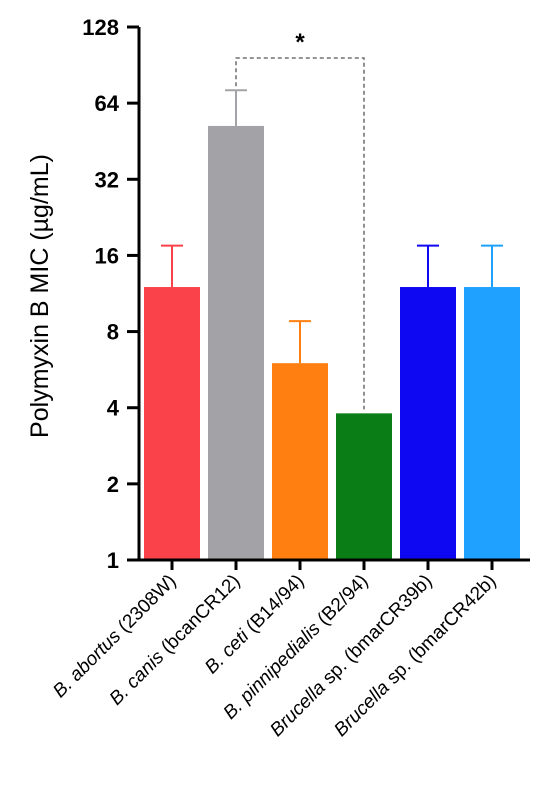  Describe the element at coordinates (113, 484) in the screenshot. I see `y-tick-label: 2` at that location.